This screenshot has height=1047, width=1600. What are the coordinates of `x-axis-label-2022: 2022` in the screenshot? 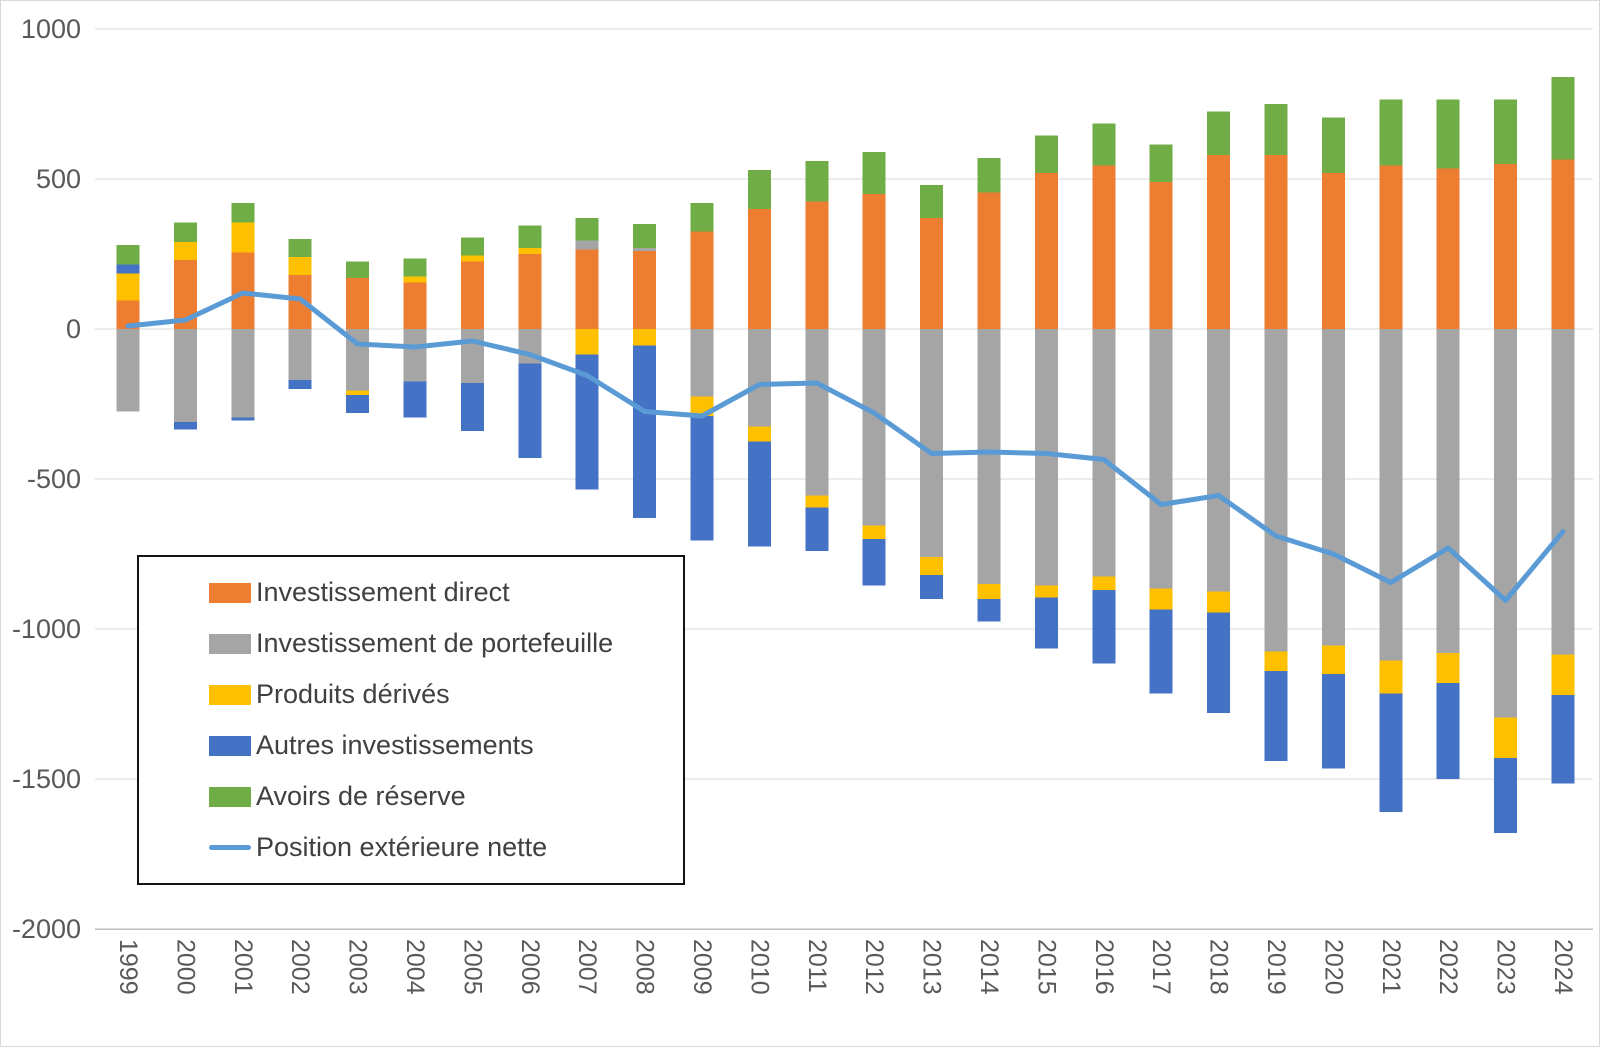 It's located at (1448, 967).